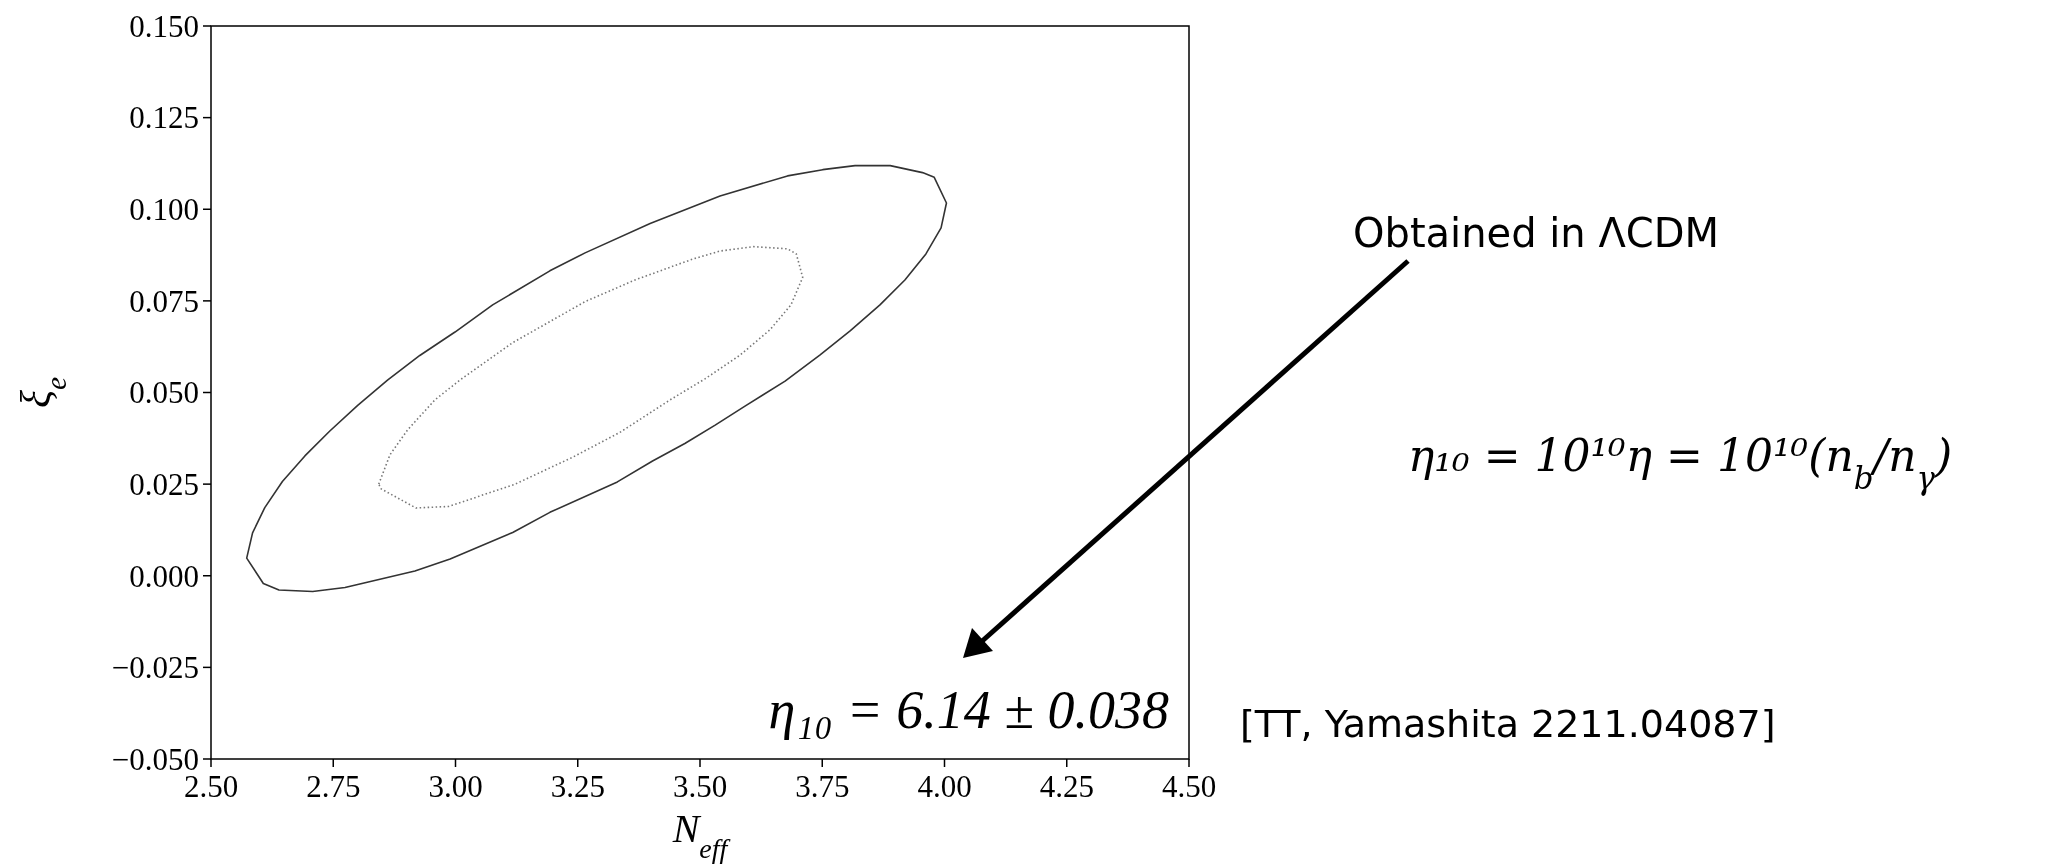 The image size is (2064, 865). I want to click on x-tick-label: 3.00, so click(455, 786).